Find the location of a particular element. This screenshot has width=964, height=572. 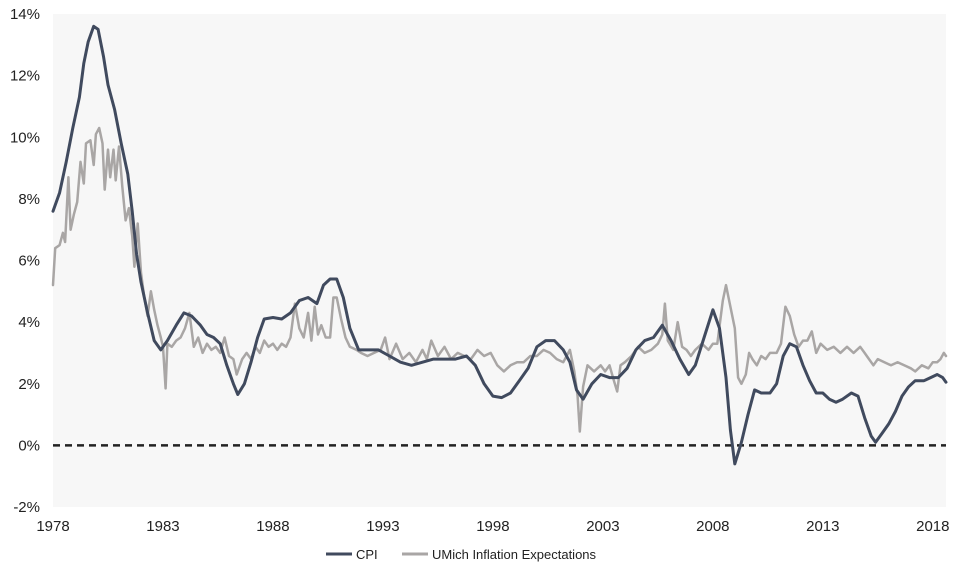

legend-label-cpi: CPI is located at coordinates (367, 554).